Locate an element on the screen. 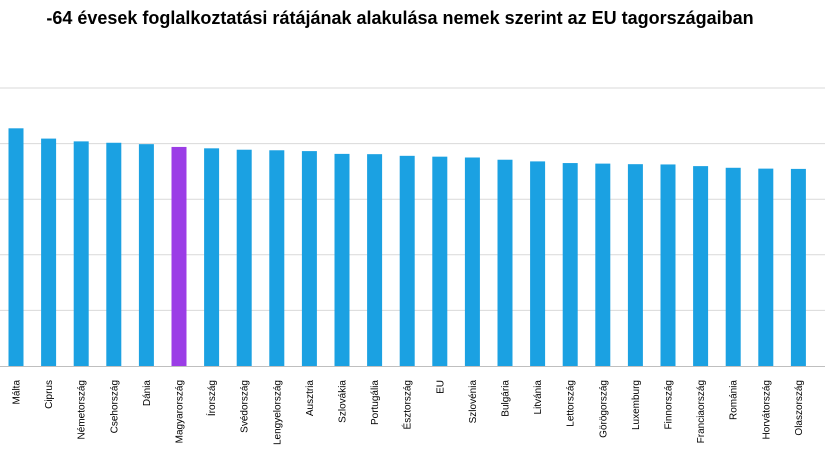 The width and height of the screenshot is (825, 450). x-tick-label: Magyarország is located at coordinates (180, 411).